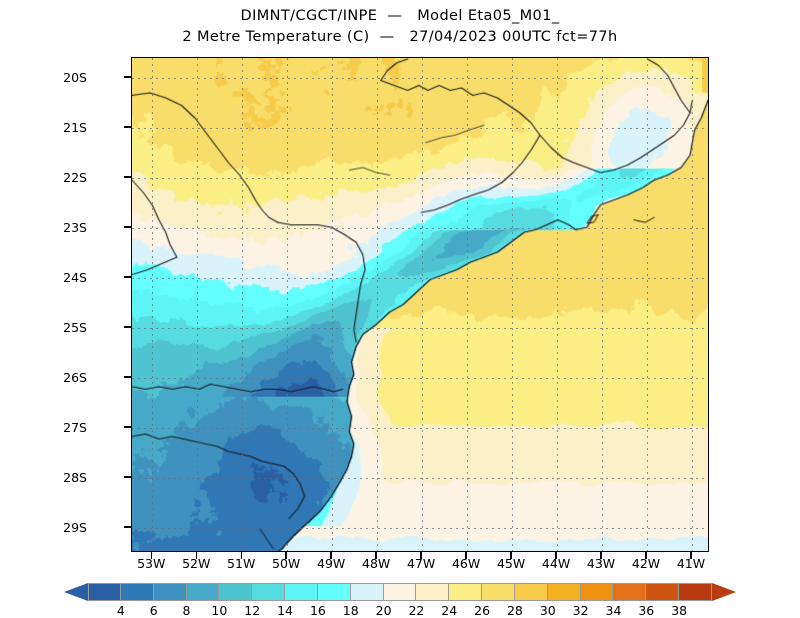  I want to click on colorbar-bands, so click(400, 592).